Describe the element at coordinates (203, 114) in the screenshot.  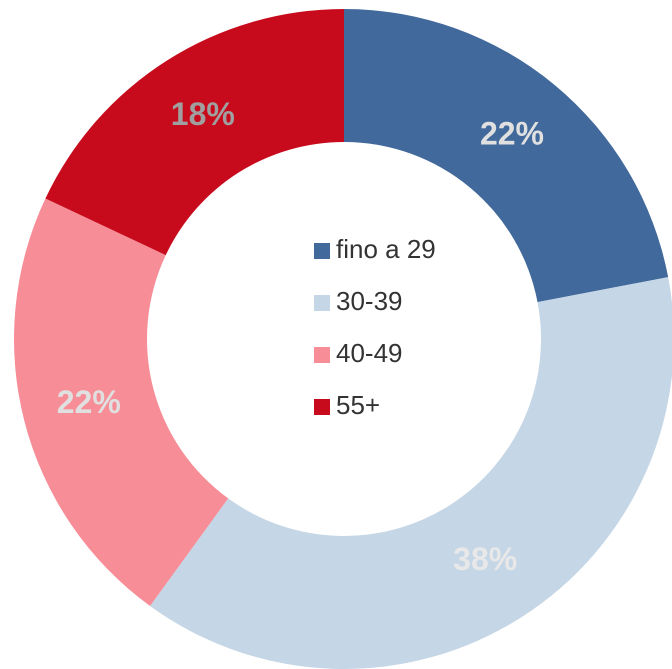
I see `value-label: 18%` at that location.